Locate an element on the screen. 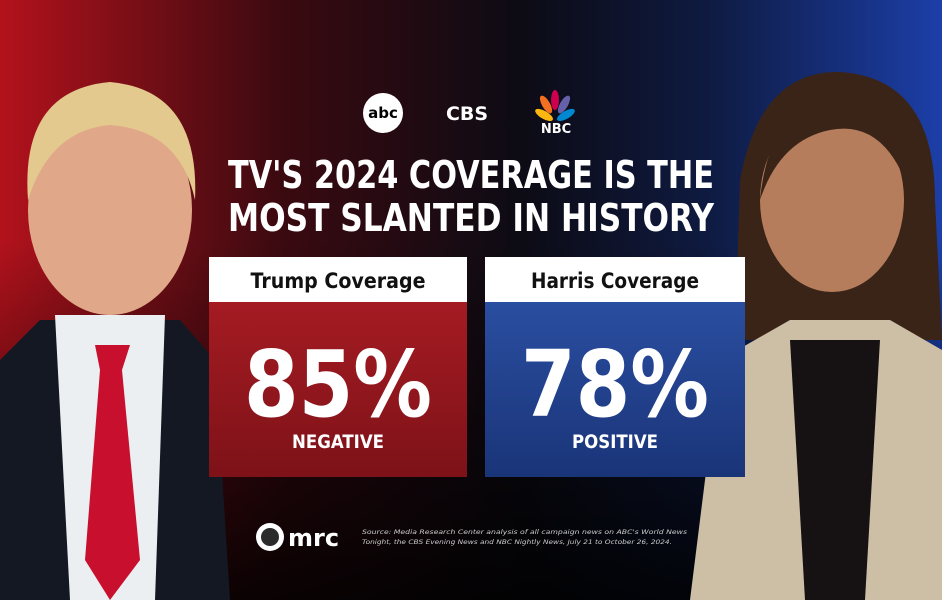 Image resolution: width=942 pixels, height=600 pixels. mrc-emblem-inner is located at coordinates (270, 537).